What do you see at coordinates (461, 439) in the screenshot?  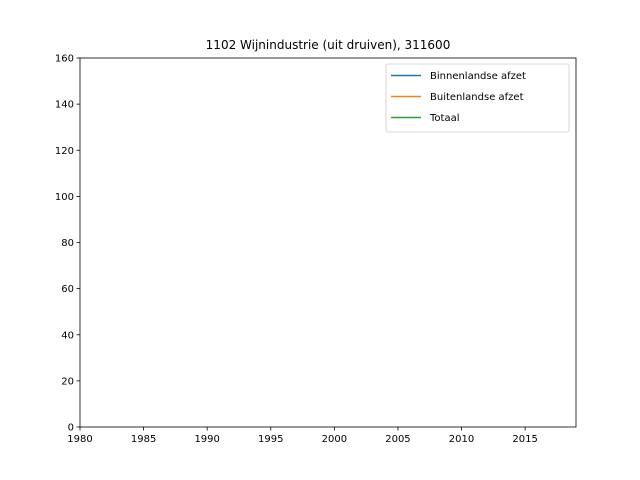 I see `x-tick-label-2010: 2010` at bounding box center [461, 439].